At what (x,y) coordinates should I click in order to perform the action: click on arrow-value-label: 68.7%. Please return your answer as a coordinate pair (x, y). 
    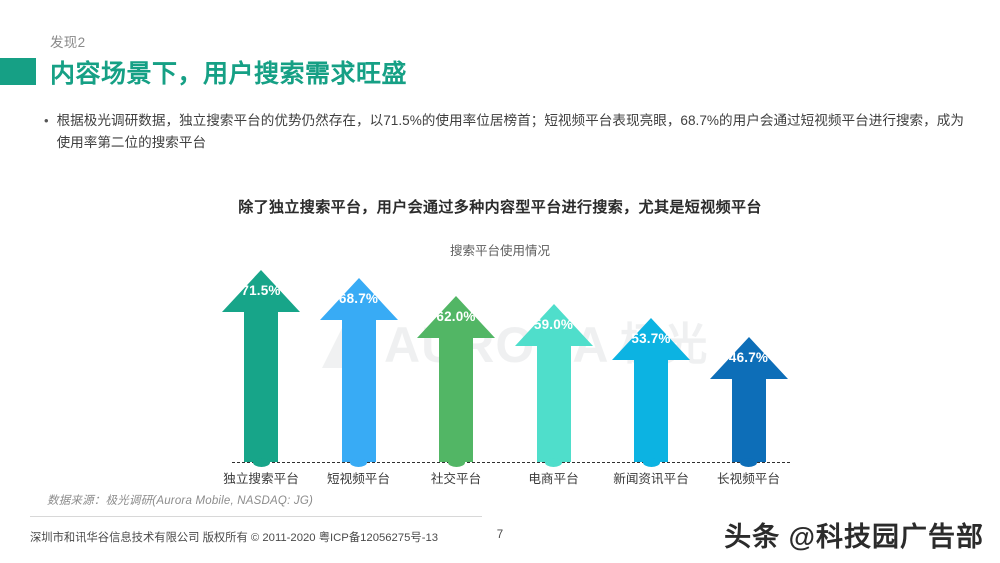
    Looking at the image, I should click on (358, 298).